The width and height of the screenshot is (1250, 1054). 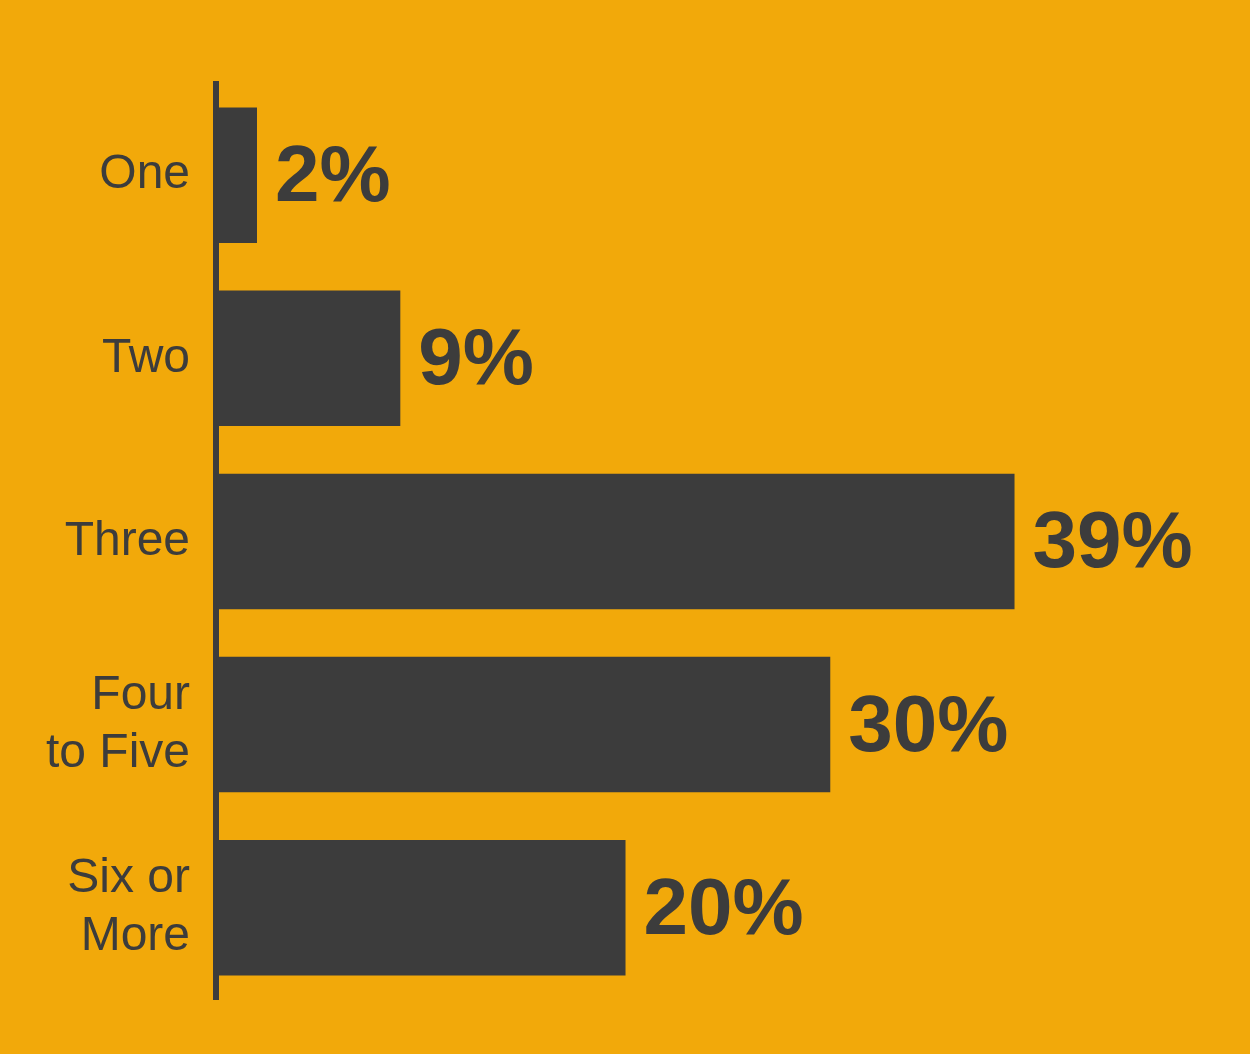 I want to click on y-tick-label: Six or More, so click(x=129, y=904).